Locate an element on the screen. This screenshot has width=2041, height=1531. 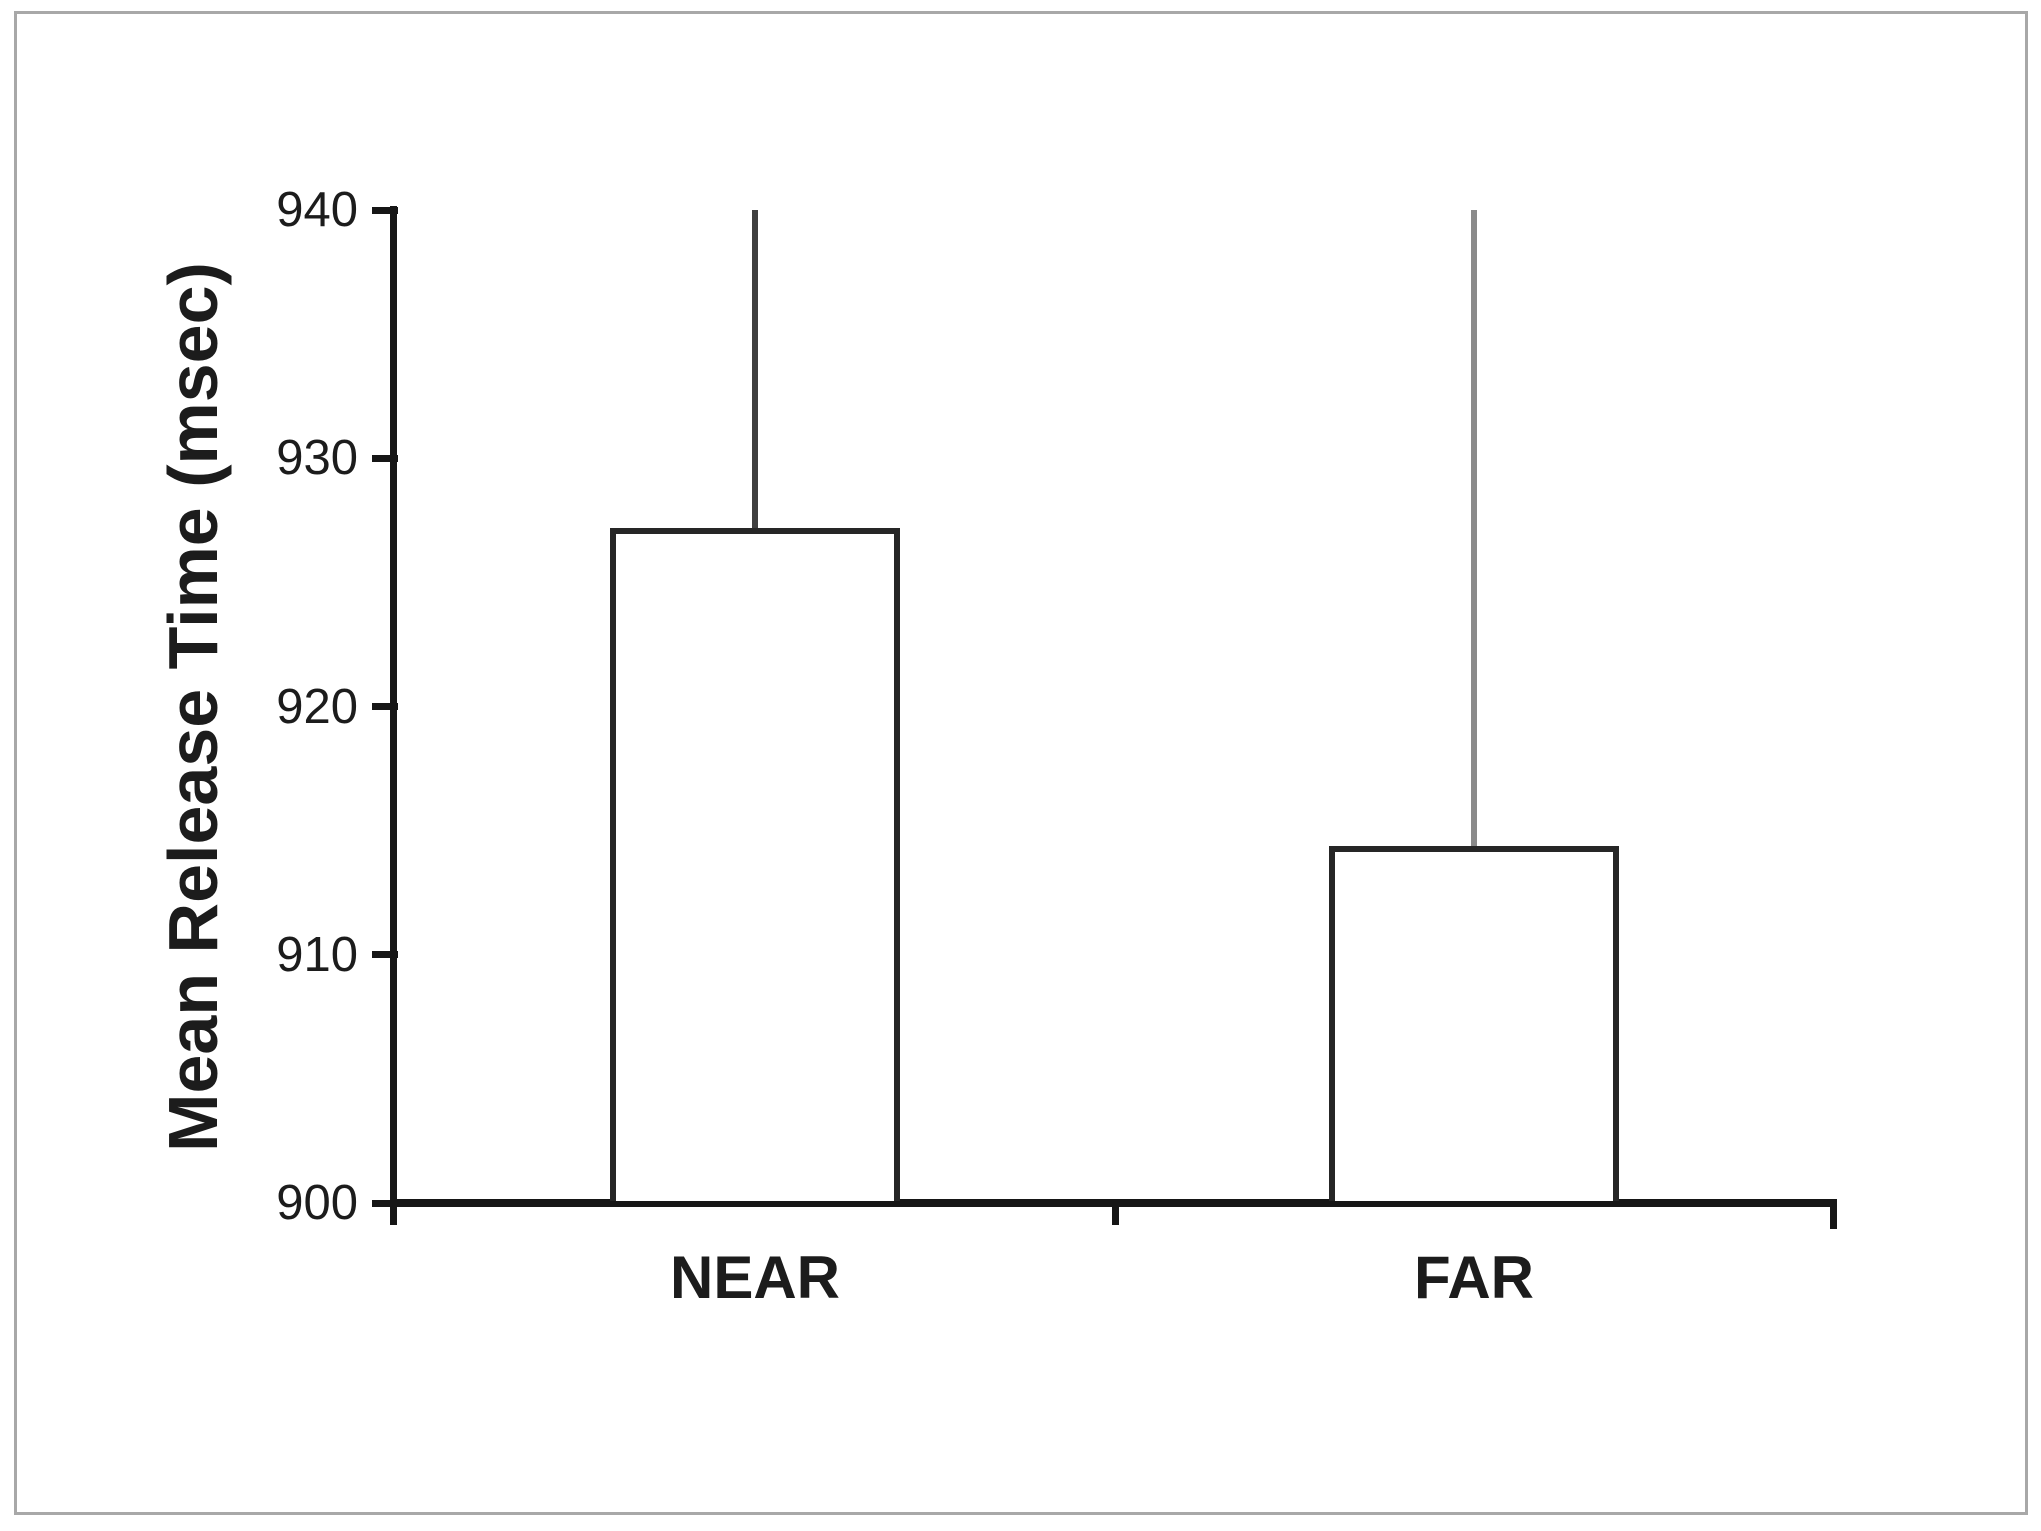
x-category-label-near: NEAR is located at coordinates (755, 1277).